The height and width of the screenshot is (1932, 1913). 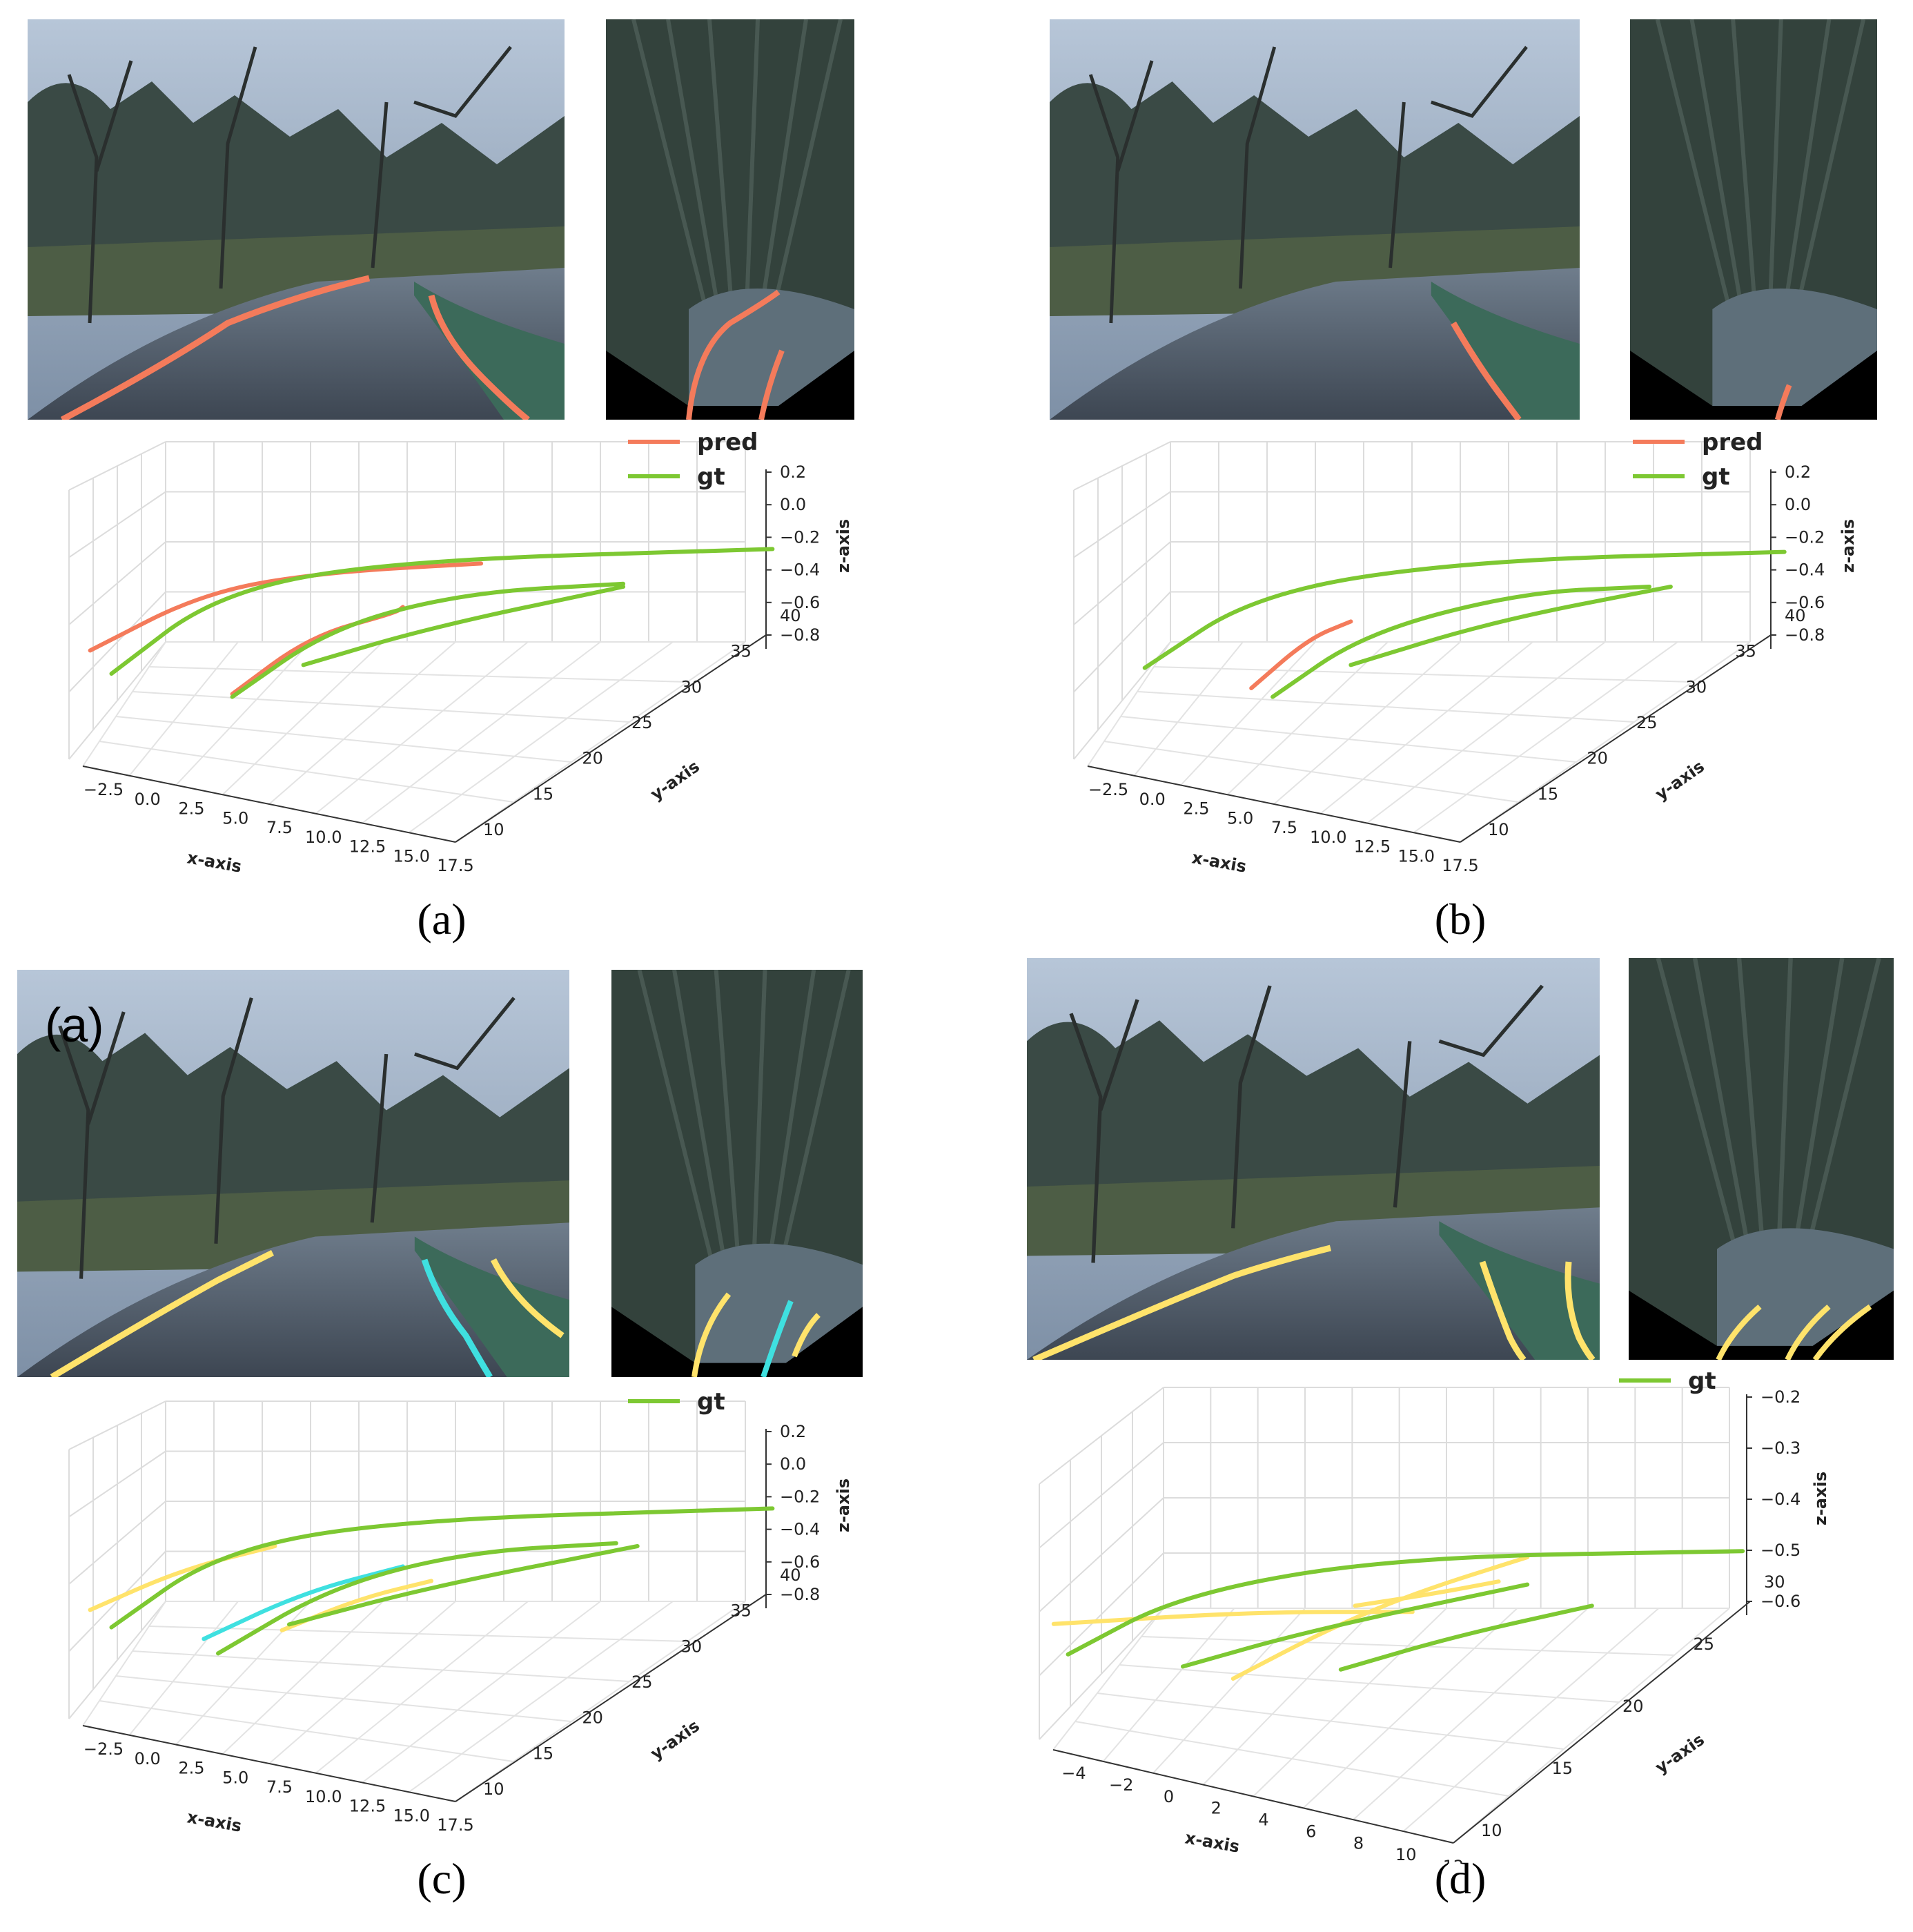 I want to click on caption-d: (d), so click(x=1461, y=1879).